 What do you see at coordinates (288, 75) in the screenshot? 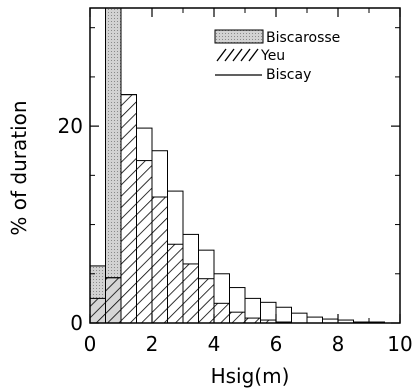
I see `legend-label-biscay: Biscay` at bounding box center [288, 75].